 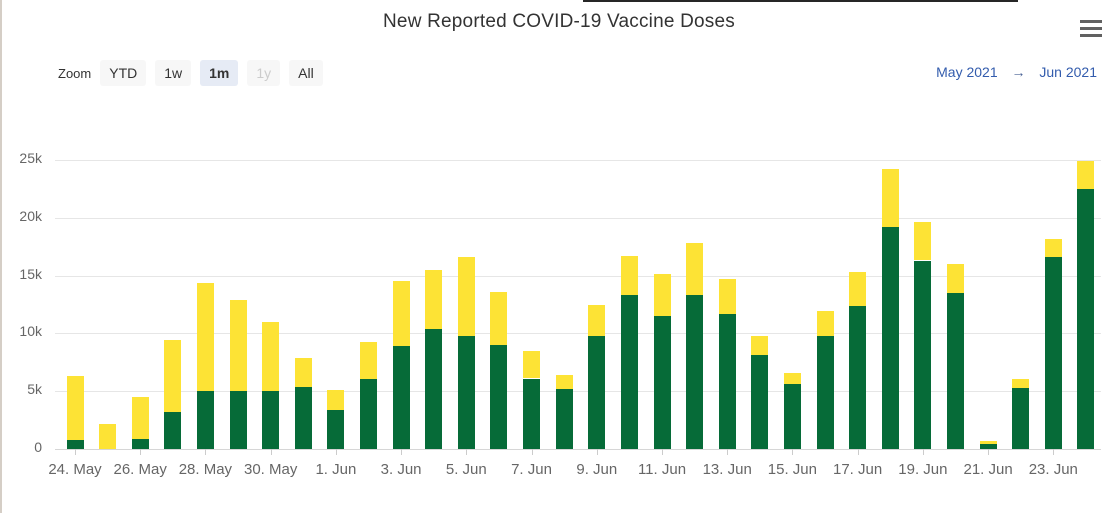 I want to click on zoom-button-ytd: YTD, so click(x=123, y=73).